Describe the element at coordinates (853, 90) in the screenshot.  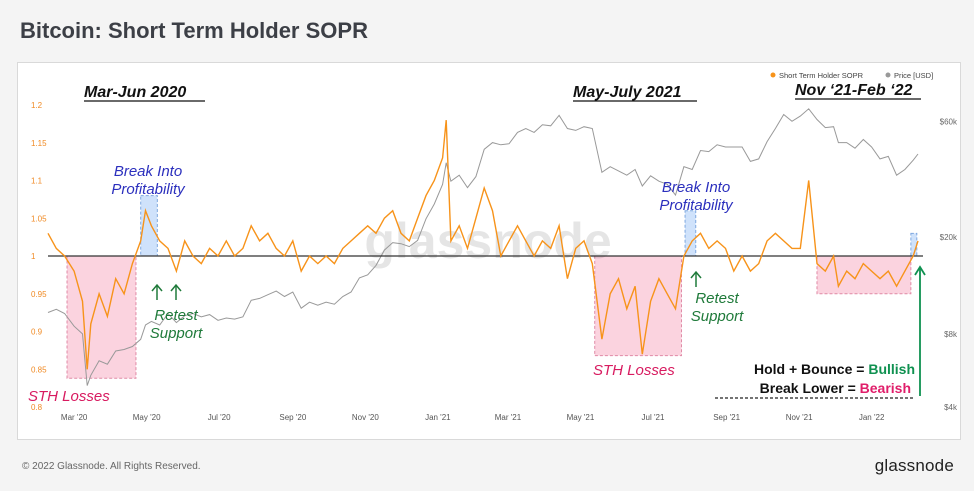
I see `period-label-nov21-feb22: Nov ‘21-Feb ‘22` at that location.